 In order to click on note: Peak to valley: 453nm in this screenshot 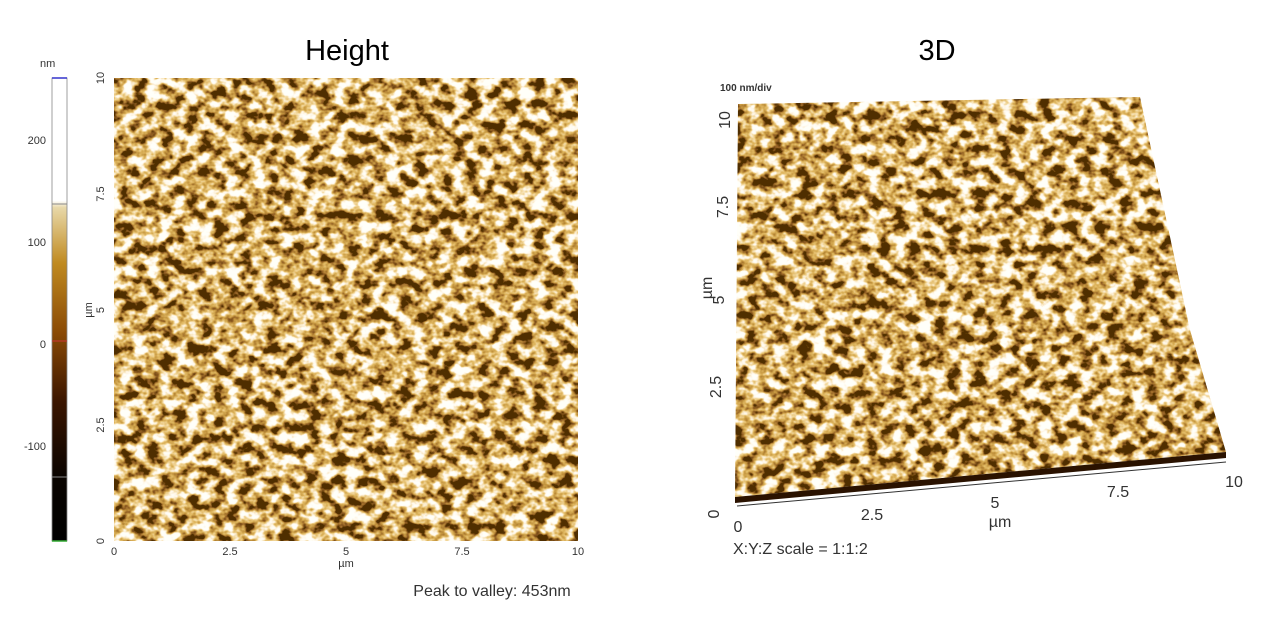, I will do `click(491, 591)`.